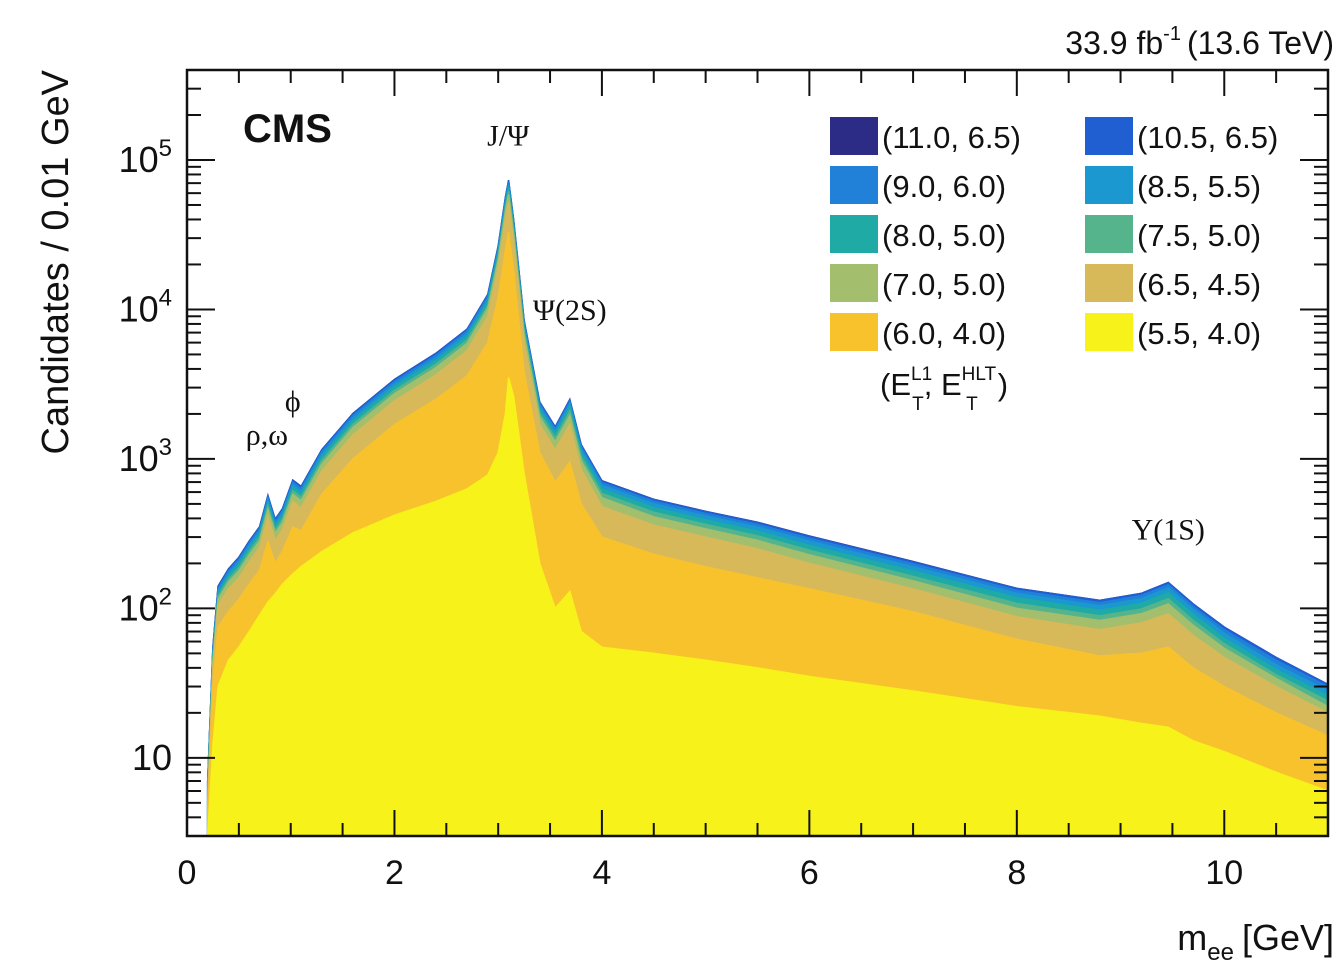 This screenshot has height=972, width=1342. Describe the element at coordinates (1168, 529) in the screenshot. I see `annotation-upsilon: Υ(1S)` at that location.